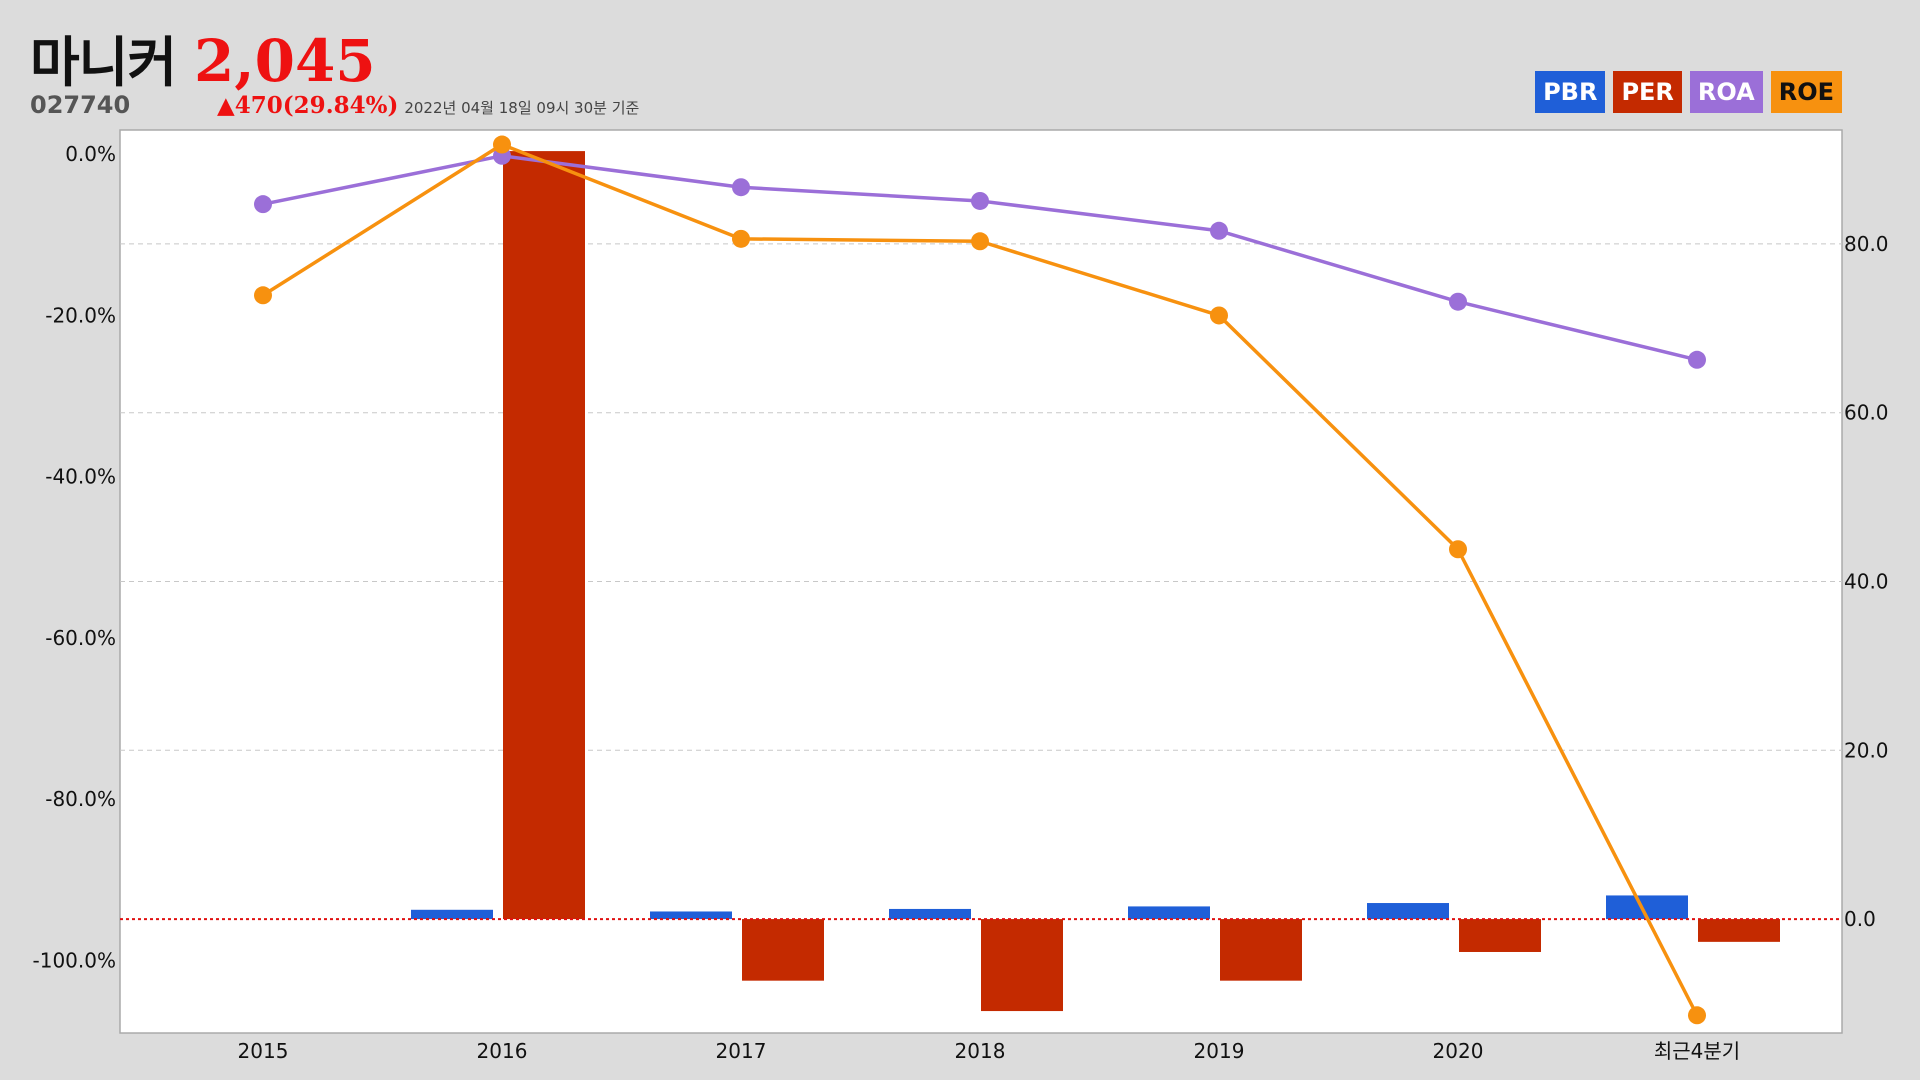  What do you see at coordinates (1866, 244) in the screenshot?
I see `y-right-tick-label: 80.0` at bounding box center [1866, 244].